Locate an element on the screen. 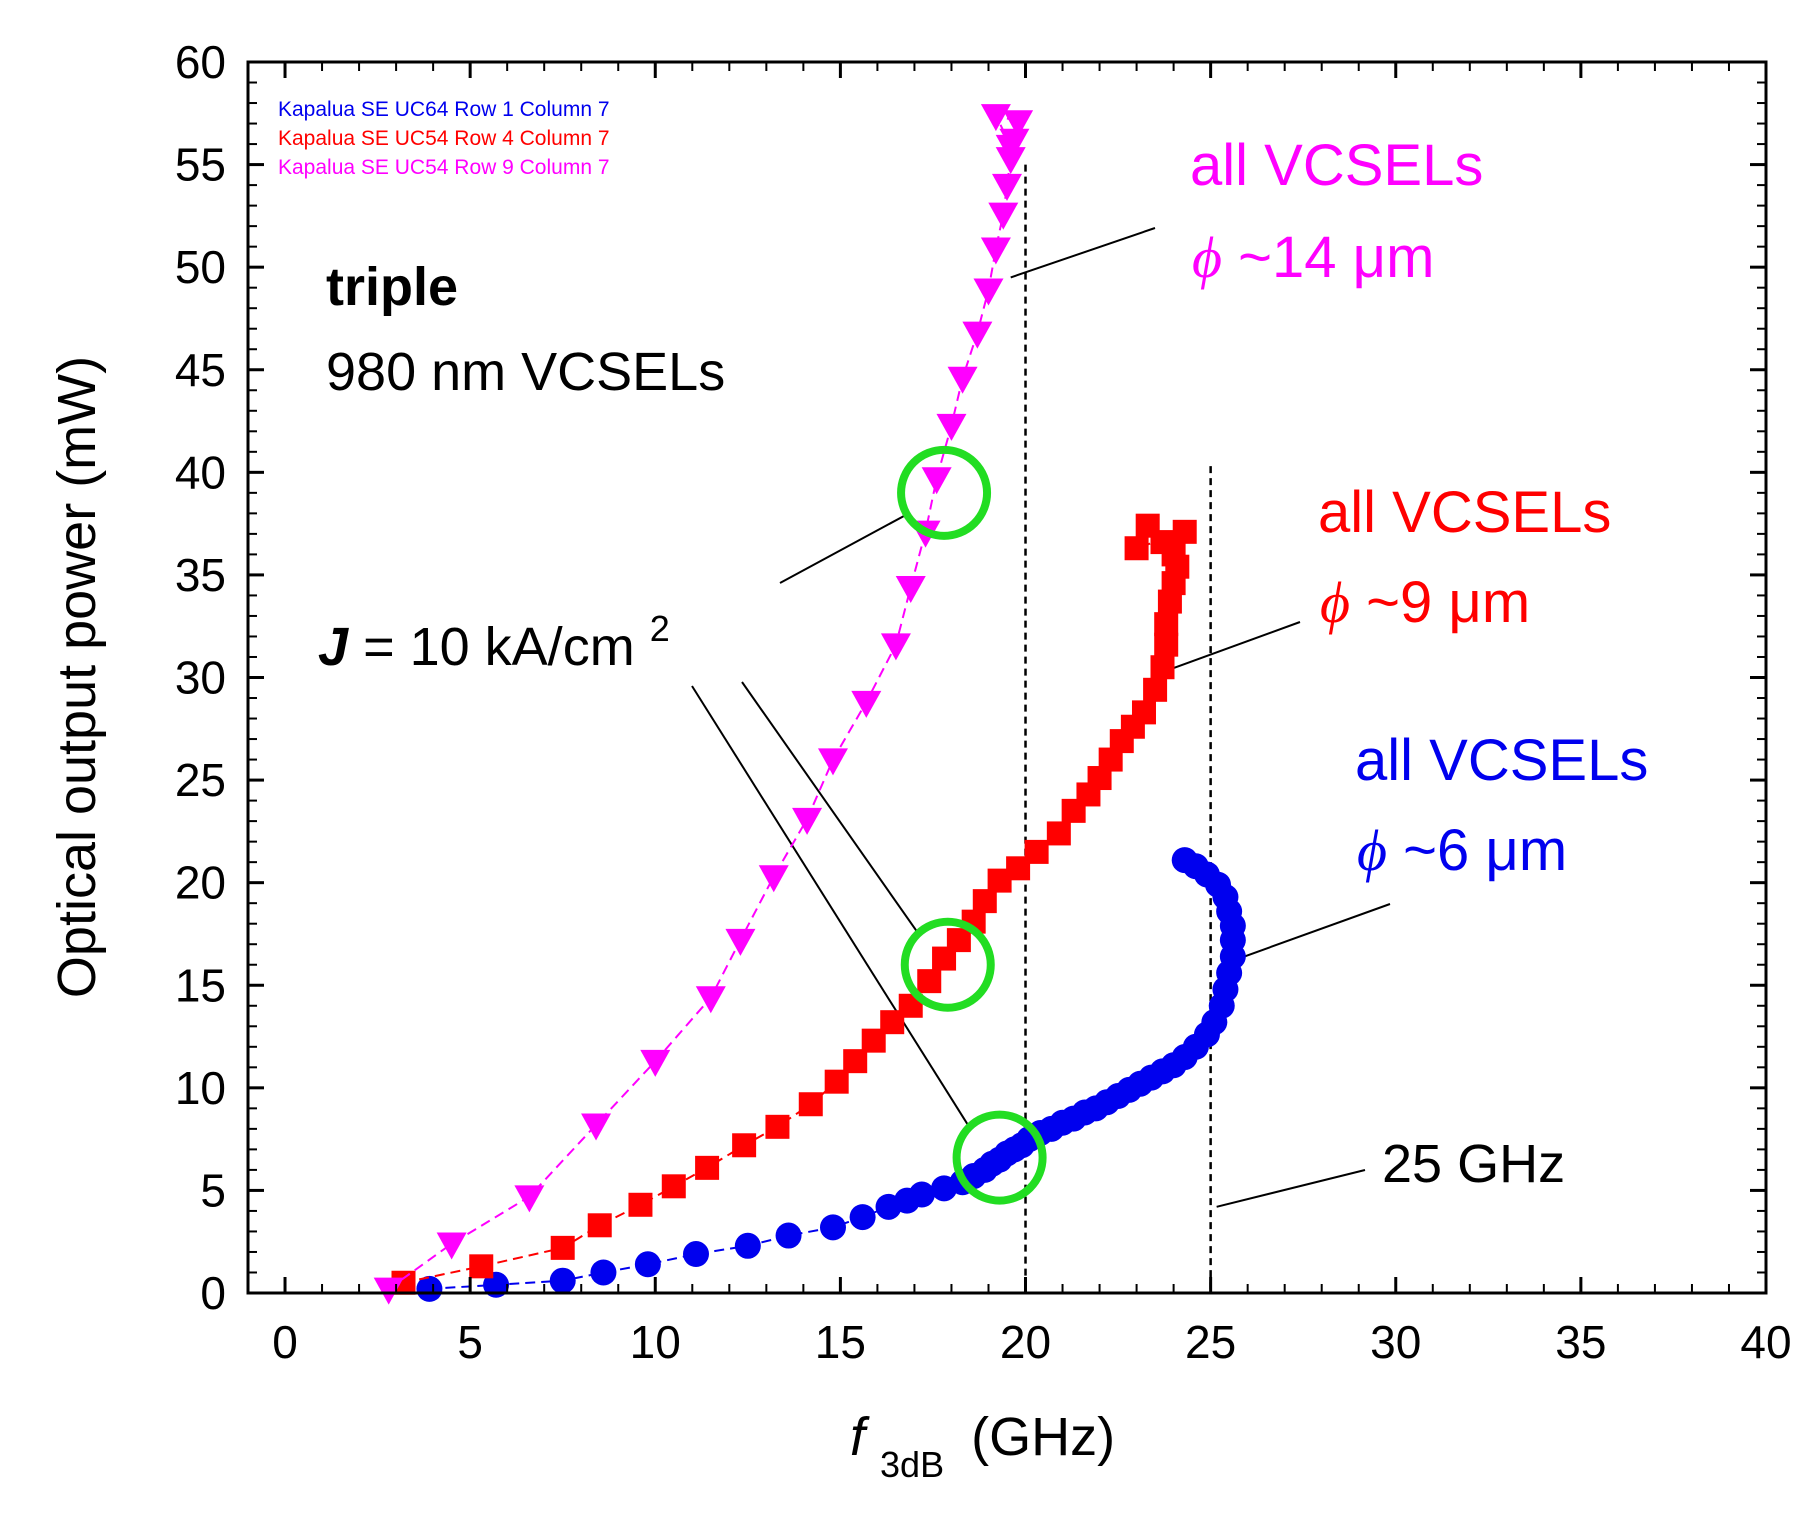  leader-6um is located at coordinates (1311, 932).